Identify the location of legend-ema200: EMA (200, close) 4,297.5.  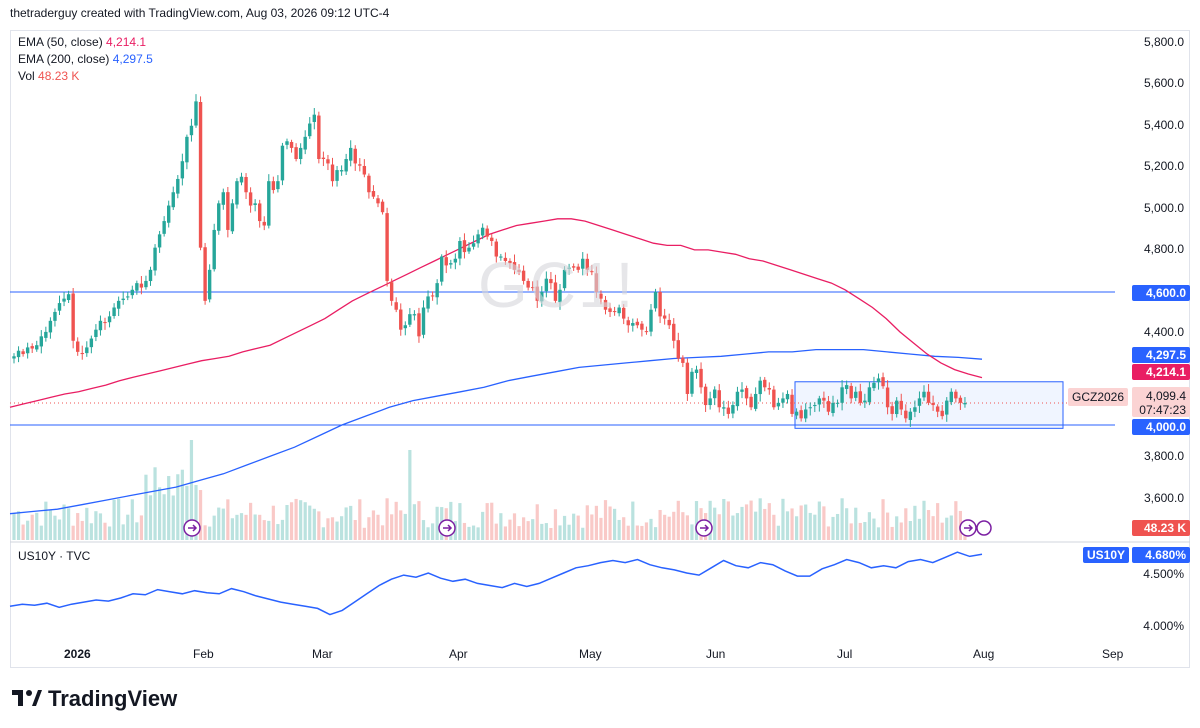
(85, 59).